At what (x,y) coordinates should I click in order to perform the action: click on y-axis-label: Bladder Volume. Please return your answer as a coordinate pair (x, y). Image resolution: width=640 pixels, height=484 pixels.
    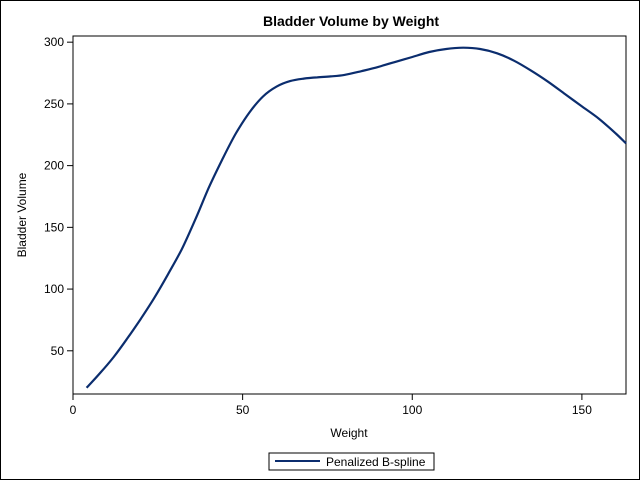
    Looking at the image, I should click on (22, 214).